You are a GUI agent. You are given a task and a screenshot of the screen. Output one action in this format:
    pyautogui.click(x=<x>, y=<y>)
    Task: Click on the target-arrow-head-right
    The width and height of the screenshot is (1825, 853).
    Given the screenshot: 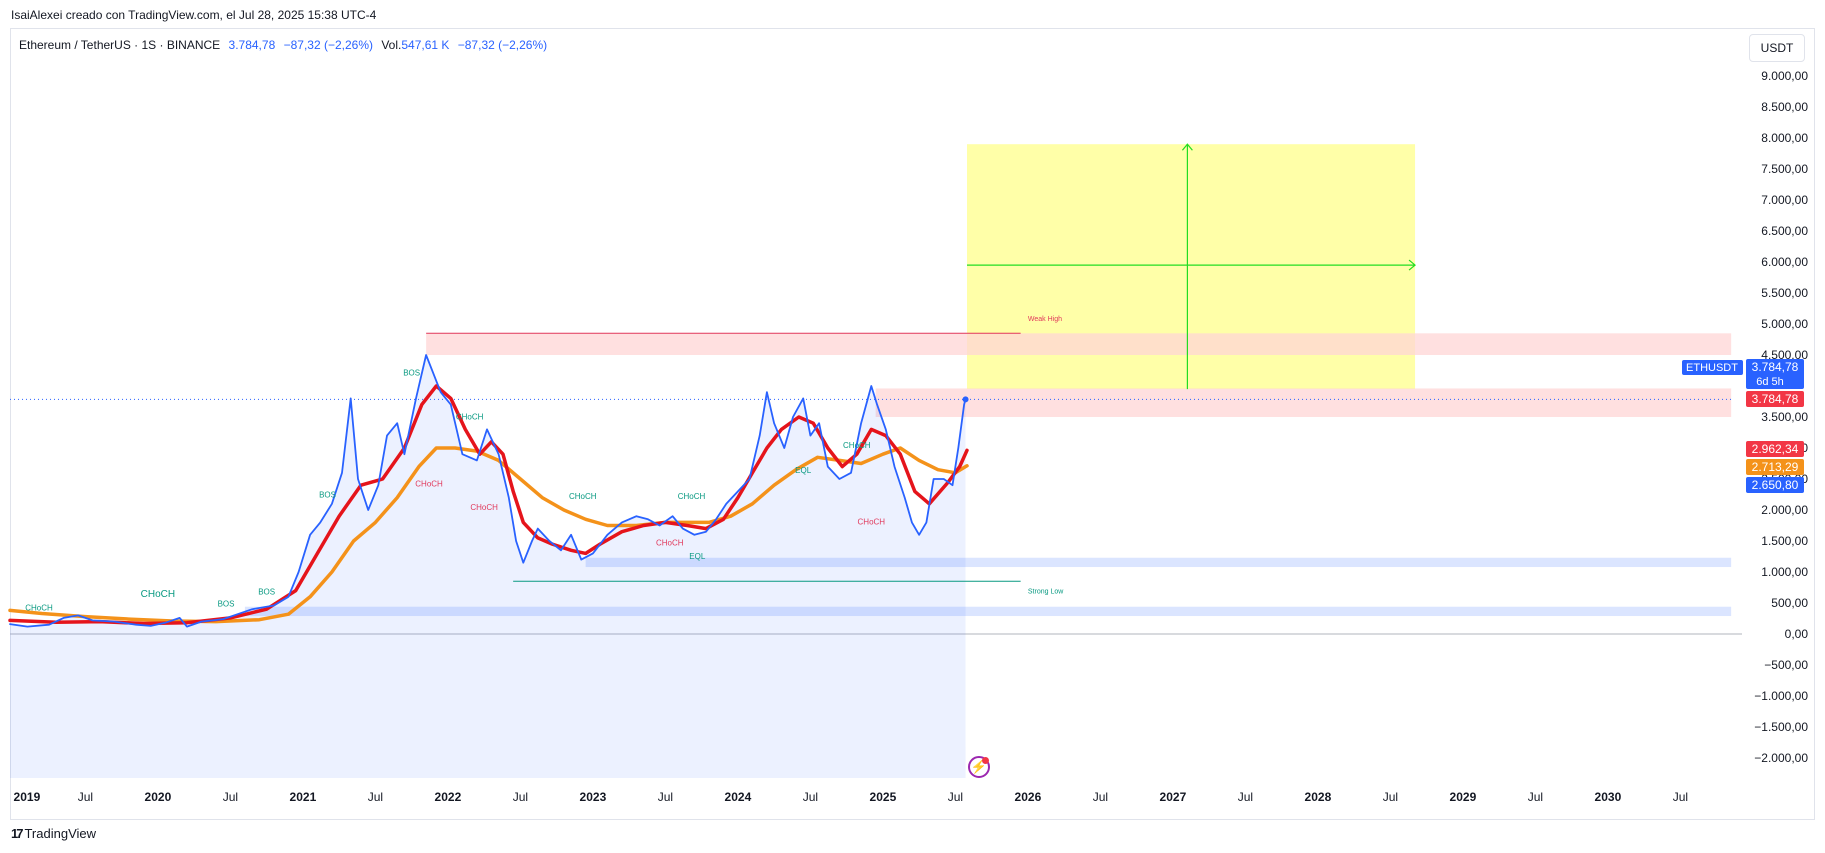 What is the action you would take?
    pyautogui.click(x=1412, y=265)
    